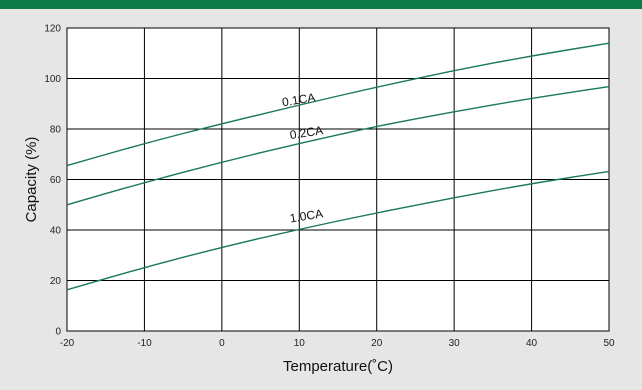 This screenshot has width=642, height=390. What do you see at coordinates (298, 99) in the screenshot?
I see `curve-label: 0.1CA` at bounding box center [298, 99].